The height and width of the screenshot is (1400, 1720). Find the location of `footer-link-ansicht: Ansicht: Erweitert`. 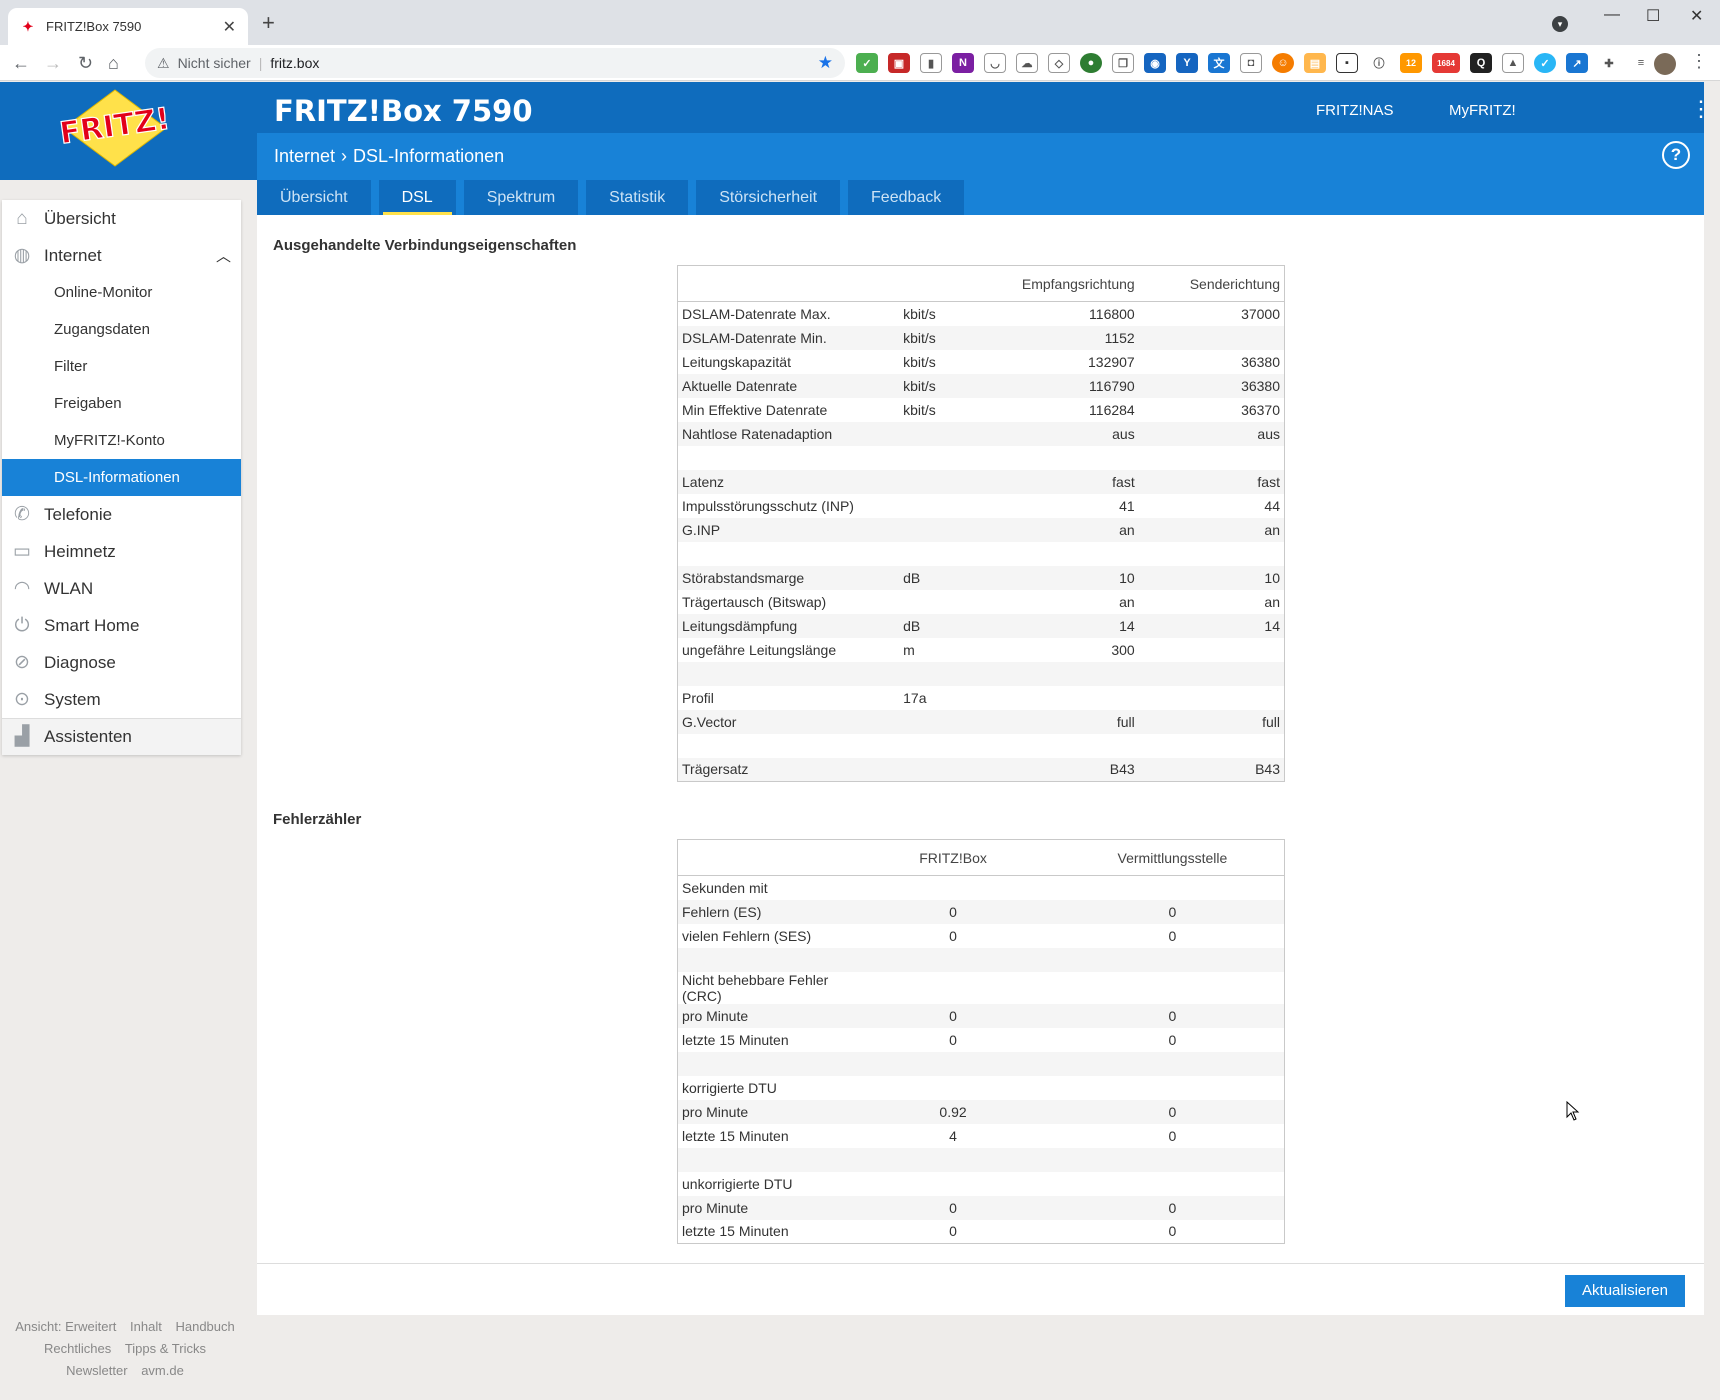

footer-link-ansicht: Ansicht: Erweitert is located at coordinates (65, 1326).